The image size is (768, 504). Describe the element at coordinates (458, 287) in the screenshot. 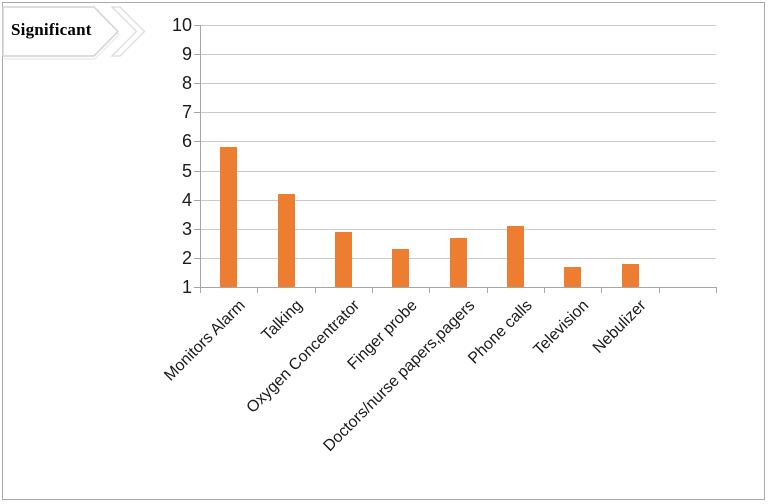

I see `x-axis-line` at that location.